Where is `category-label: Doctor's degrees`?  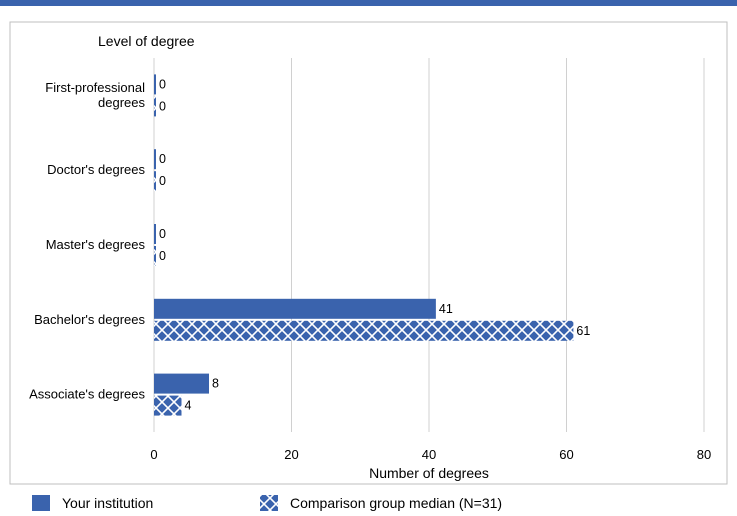 category-label: Doctor's degrees is located at coordinates (96, 169).